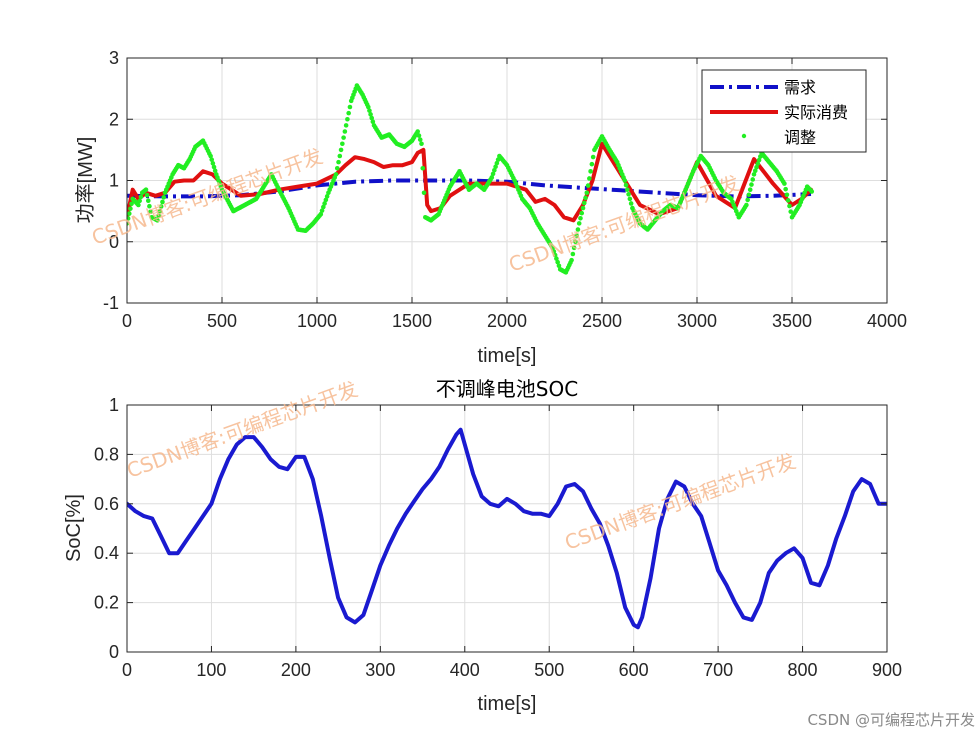  What do you see at coordinates (106, 603) in the screenshot?
I see `y-tick-label: 0.2` at bounding box center [106, 603].